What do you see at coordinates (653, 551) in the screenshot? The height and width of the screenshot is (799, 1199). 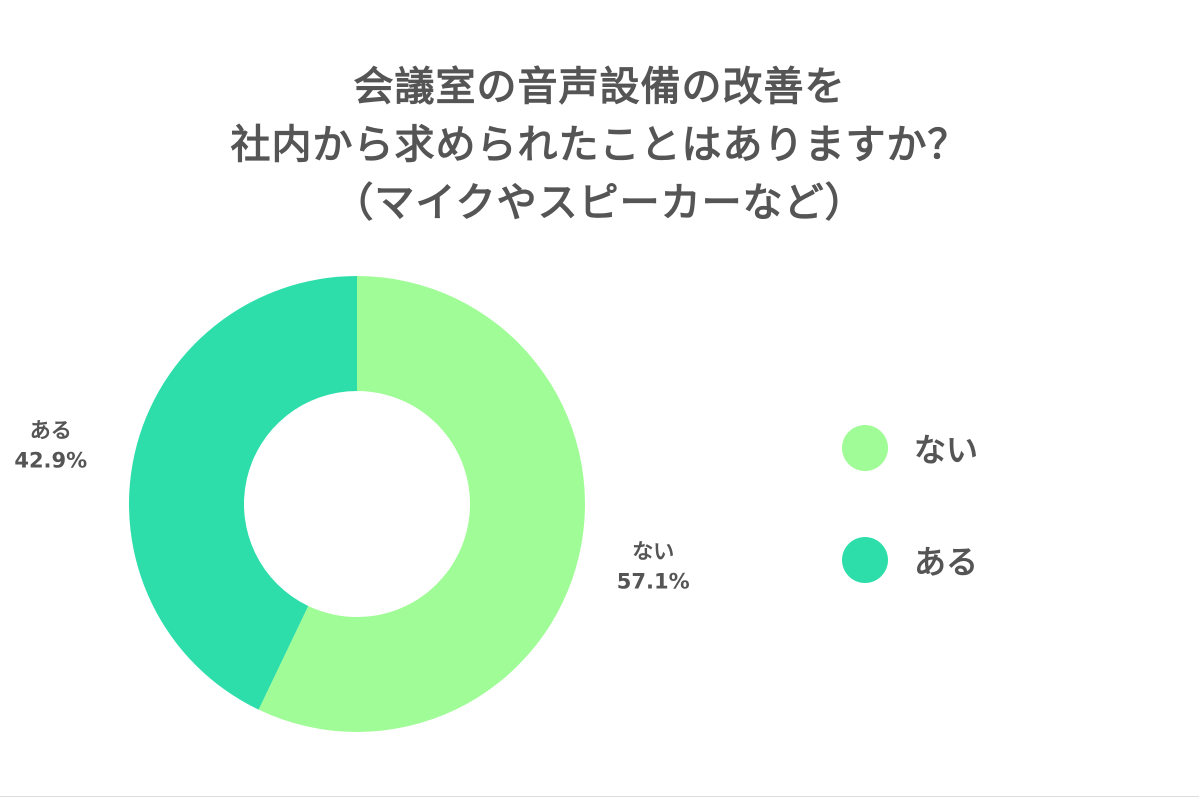 I see `slice-label-category-nai: ない` at bounding box center [653, 551].